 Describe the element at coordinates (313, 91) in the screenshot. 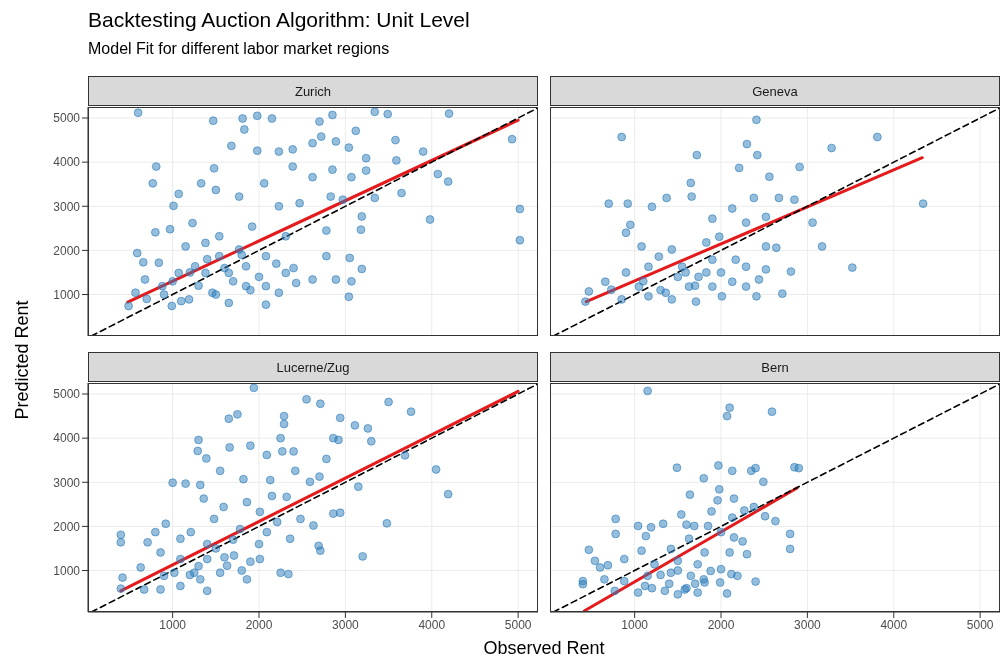

I see `chart-title: Zurich` at that location.